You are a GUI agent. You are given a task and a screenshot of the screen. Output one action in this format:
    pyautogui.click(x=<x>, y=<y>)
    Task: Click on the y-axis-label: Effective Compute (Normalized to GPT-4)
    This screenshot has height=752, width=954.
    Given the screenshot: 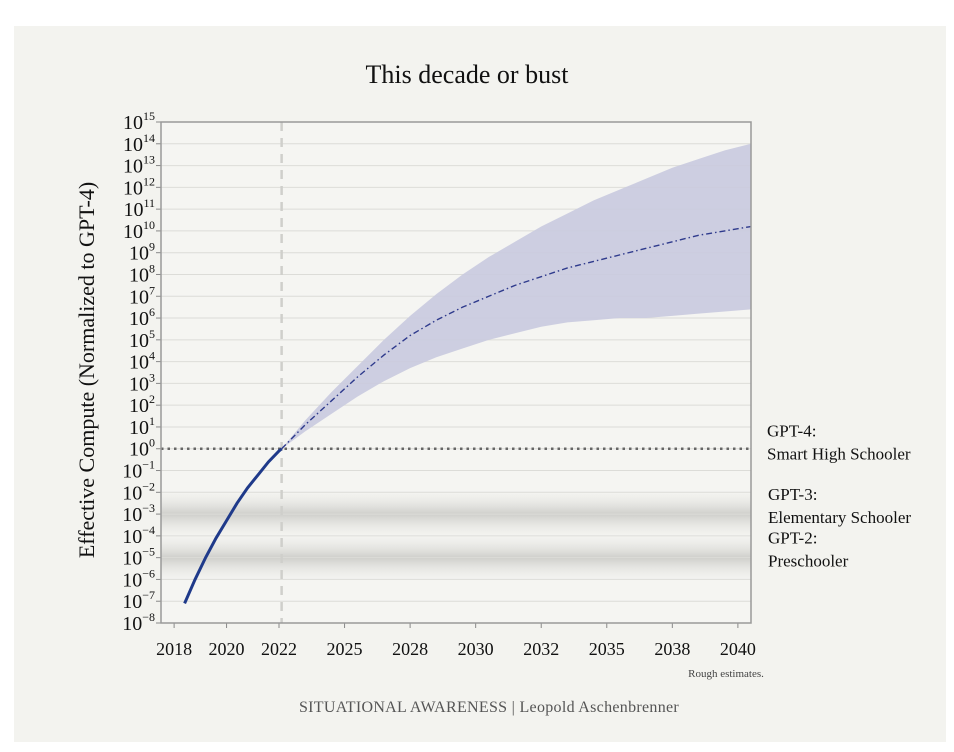 What is the action you would take?
    pyautogui.click(x=86, y=370)
    